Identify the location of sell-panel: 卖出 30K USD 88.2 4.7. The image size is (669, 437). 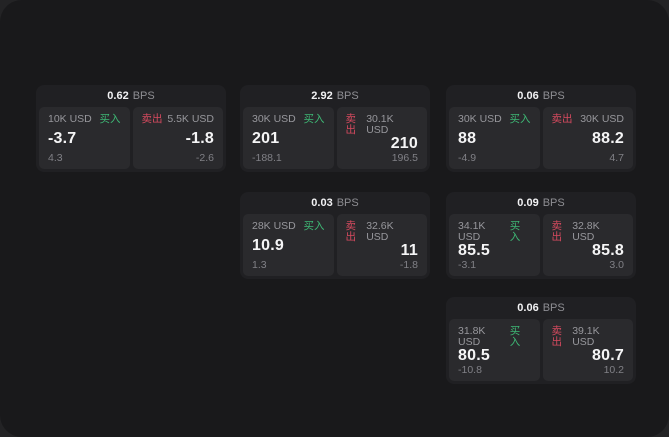
(587, 138).